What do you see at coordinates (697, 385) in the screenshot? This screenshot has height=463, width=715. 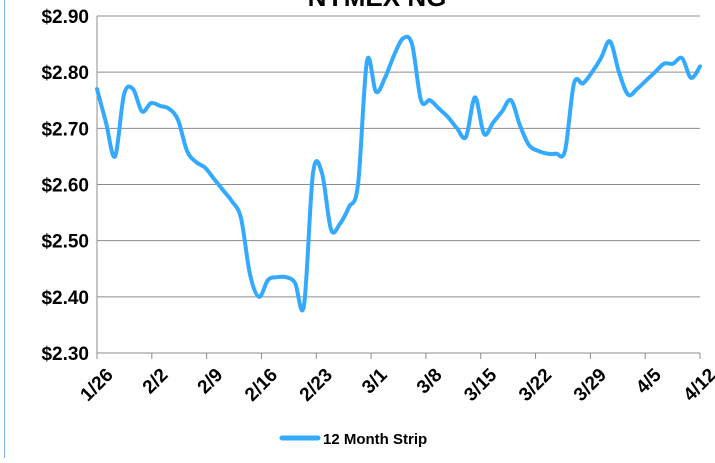 I see `x-tick-label: 4/12` at bounding box center [697, 385].